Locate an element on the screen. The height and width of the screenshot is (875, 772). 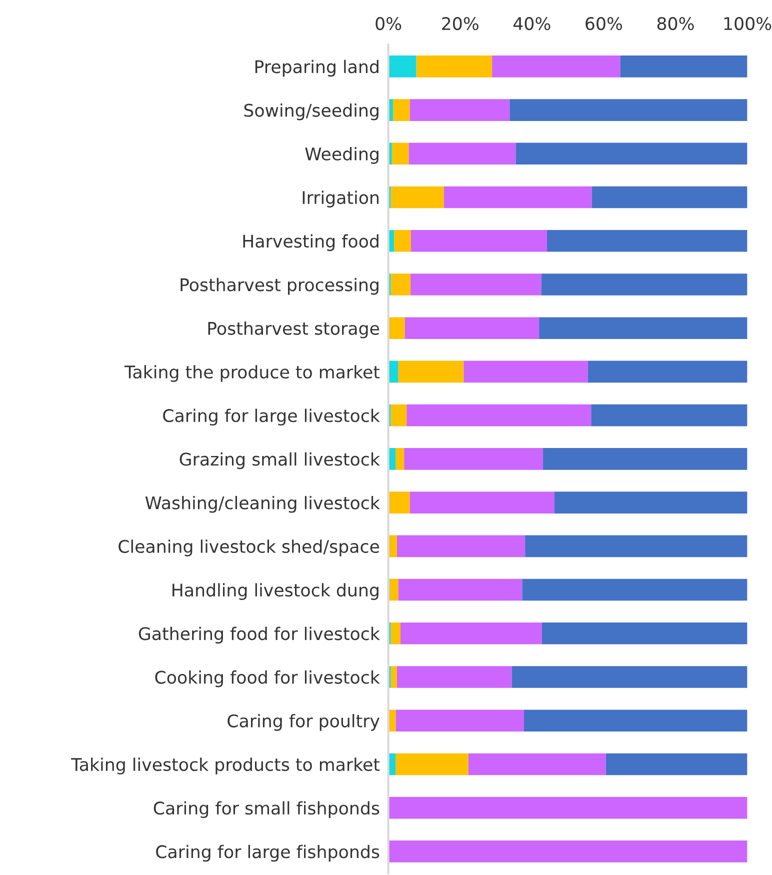
y-tick-label: Caring for small fishponds is located at coordinates (267, 809).